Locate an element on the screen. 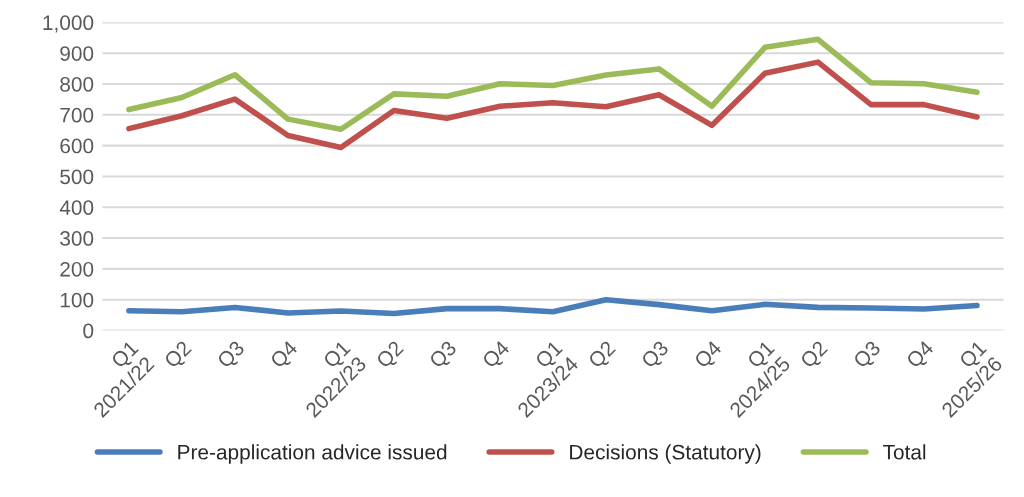 This screenshot has width=1024, height=497. y-tick-label: 100 is located at coordinates (77, 300).